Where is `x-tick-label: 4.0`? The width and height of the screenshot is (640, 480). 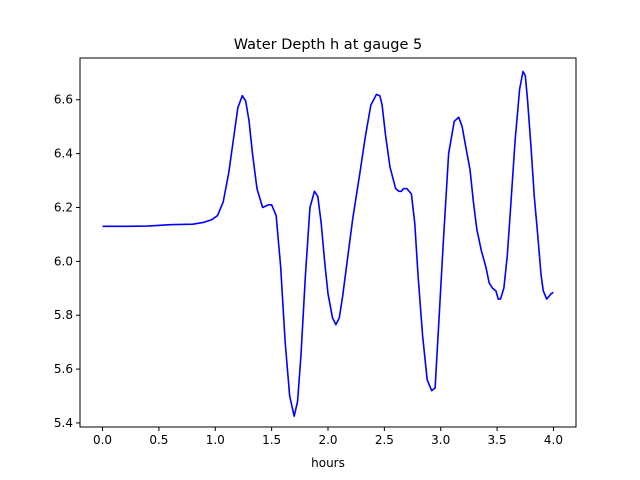
x-tick-label: 4.0 is located at coordinates (553, 440).